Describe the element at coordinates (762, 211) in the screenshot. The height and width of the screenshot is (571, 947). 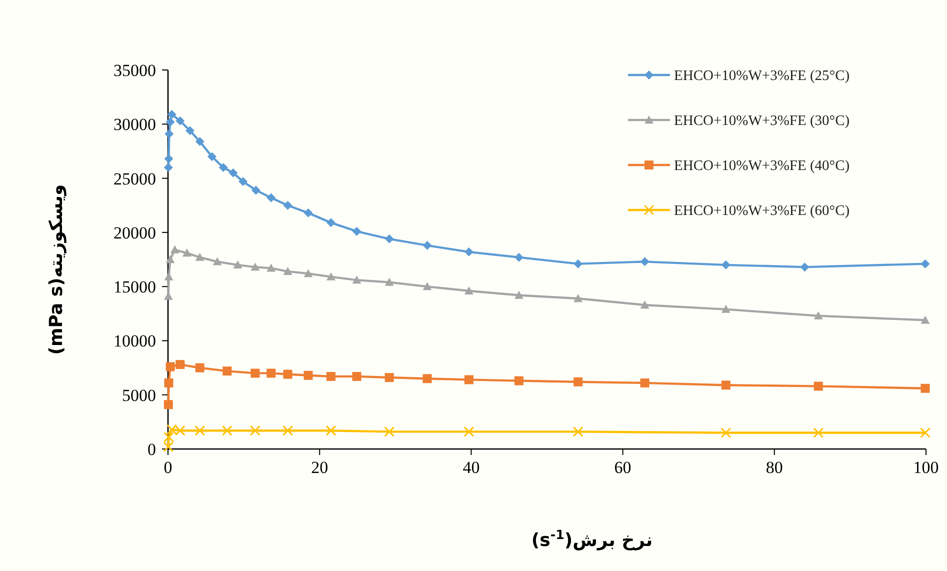
I see `legend-label: EHCO+10%W+3%FE (60°C)` at that location.